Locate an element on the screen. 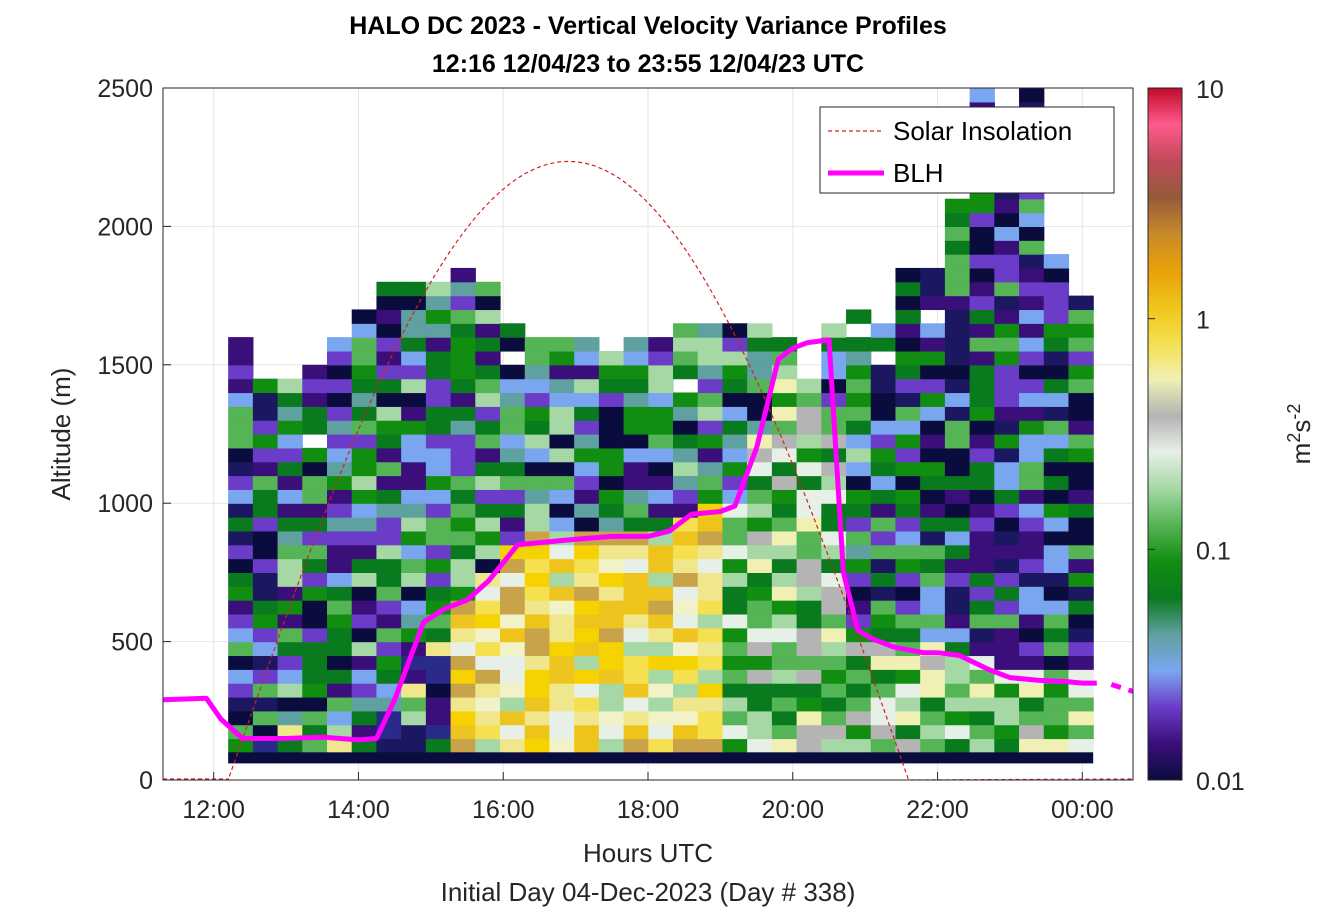  x-tick-label: 12:00 is located at coordinates (213, 810).